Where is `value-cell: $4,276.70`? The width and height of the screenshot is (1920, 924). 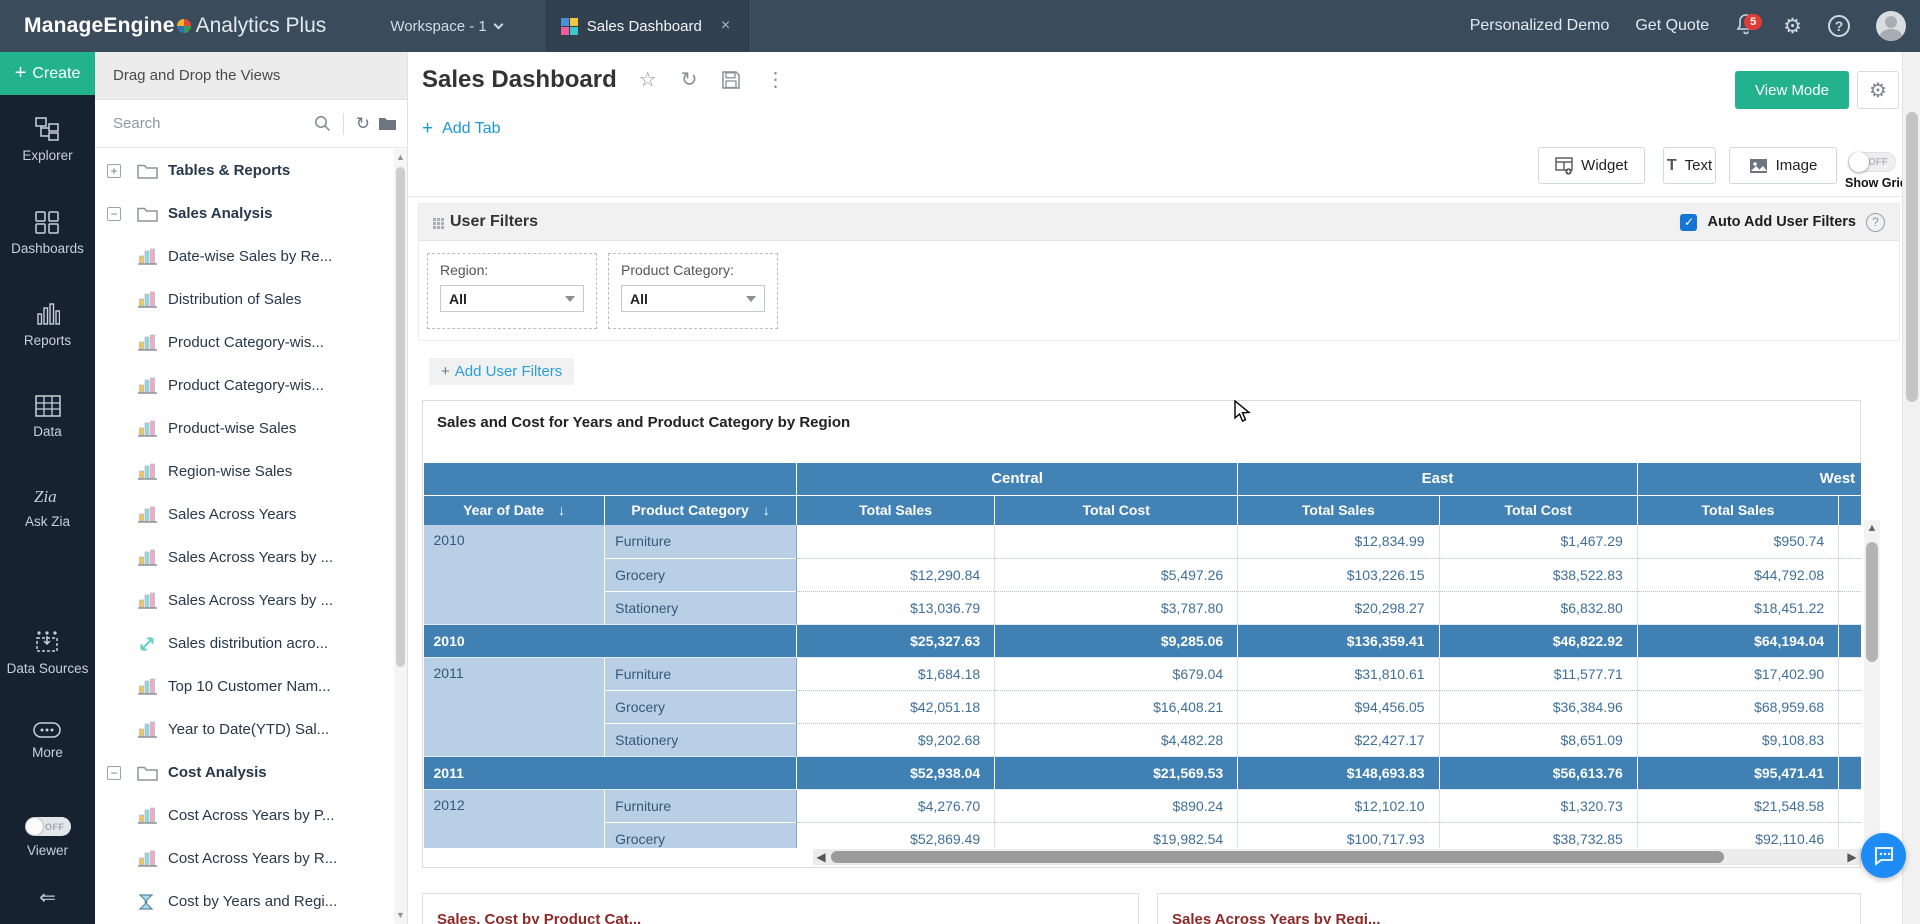 value-cell: $4,276.70 is located at coordinates (895, 805).